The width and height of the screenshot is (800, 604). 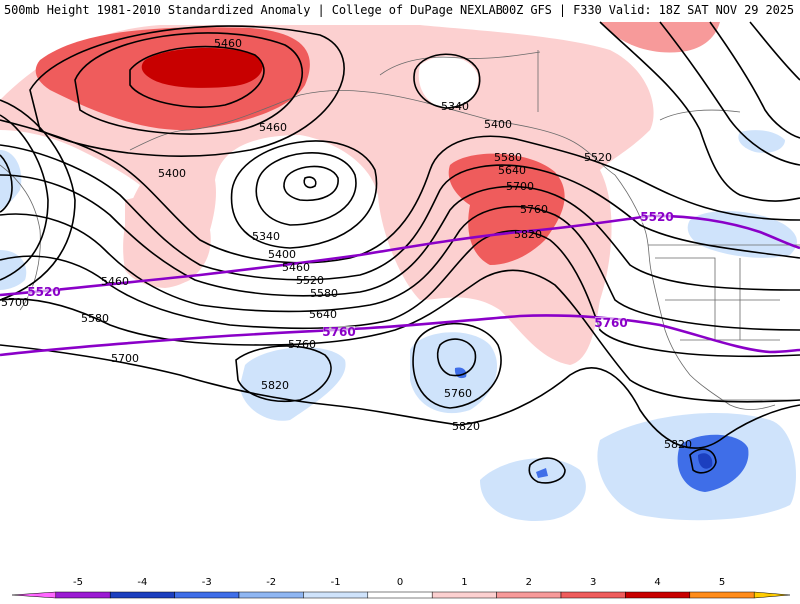 I want to click on colorbar-tick-label: 4, so click(x=657, y=582).